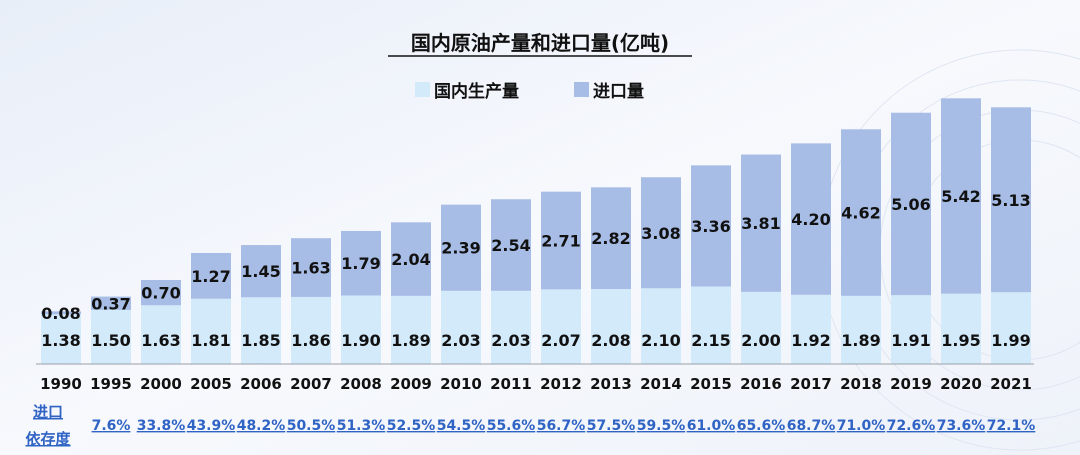 The height and width of the screenshot is (455, 1080). What do you see at coordinates (160, 340) in the screenshot?
I see `label-domestic-2000: 1.63` at bounding box center [160, 340].